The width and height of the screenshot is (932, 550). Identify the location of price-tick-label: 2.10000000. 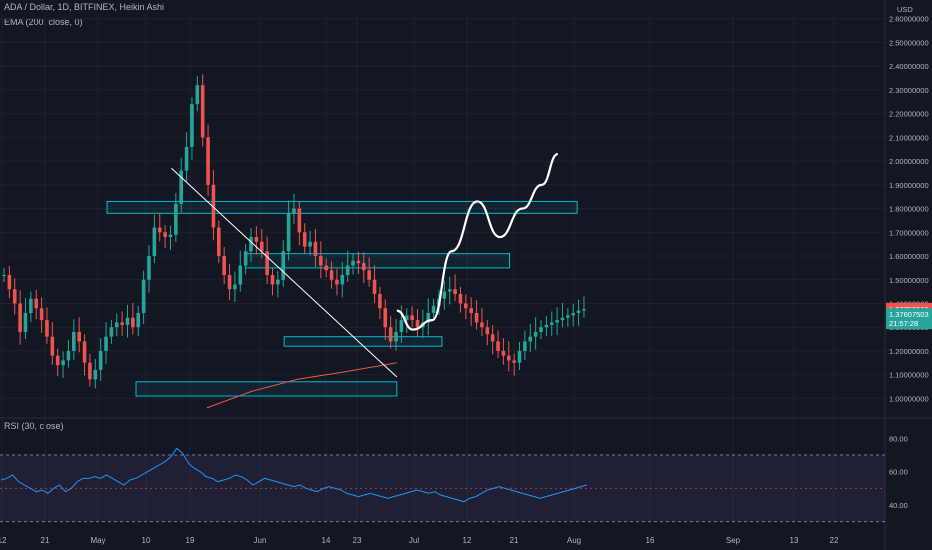
(909, 137).